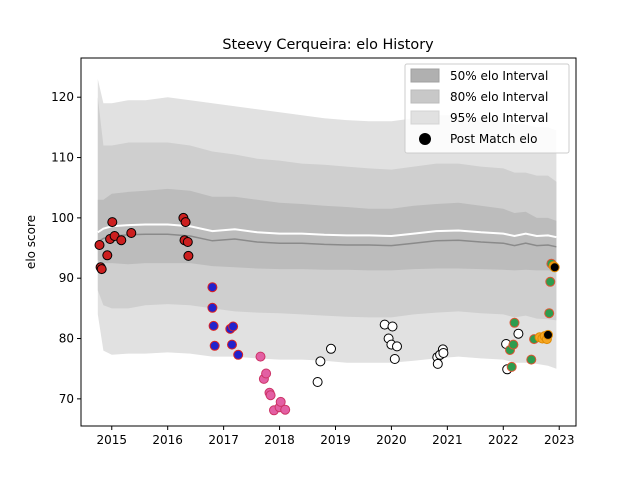 The image size is (640, 480). Describe the element at coordinates (279, 440) in the screenshot. I see `x-tick-label: 2018` at that location.